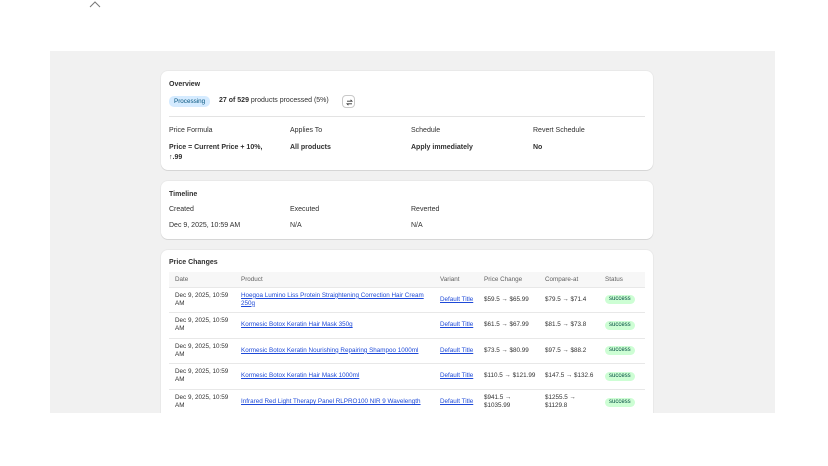 This screenshot has width=828, height=466. I want to click on row-product: Kormesic Botox Keratin Hair Mask 350g, so click(334, 325).